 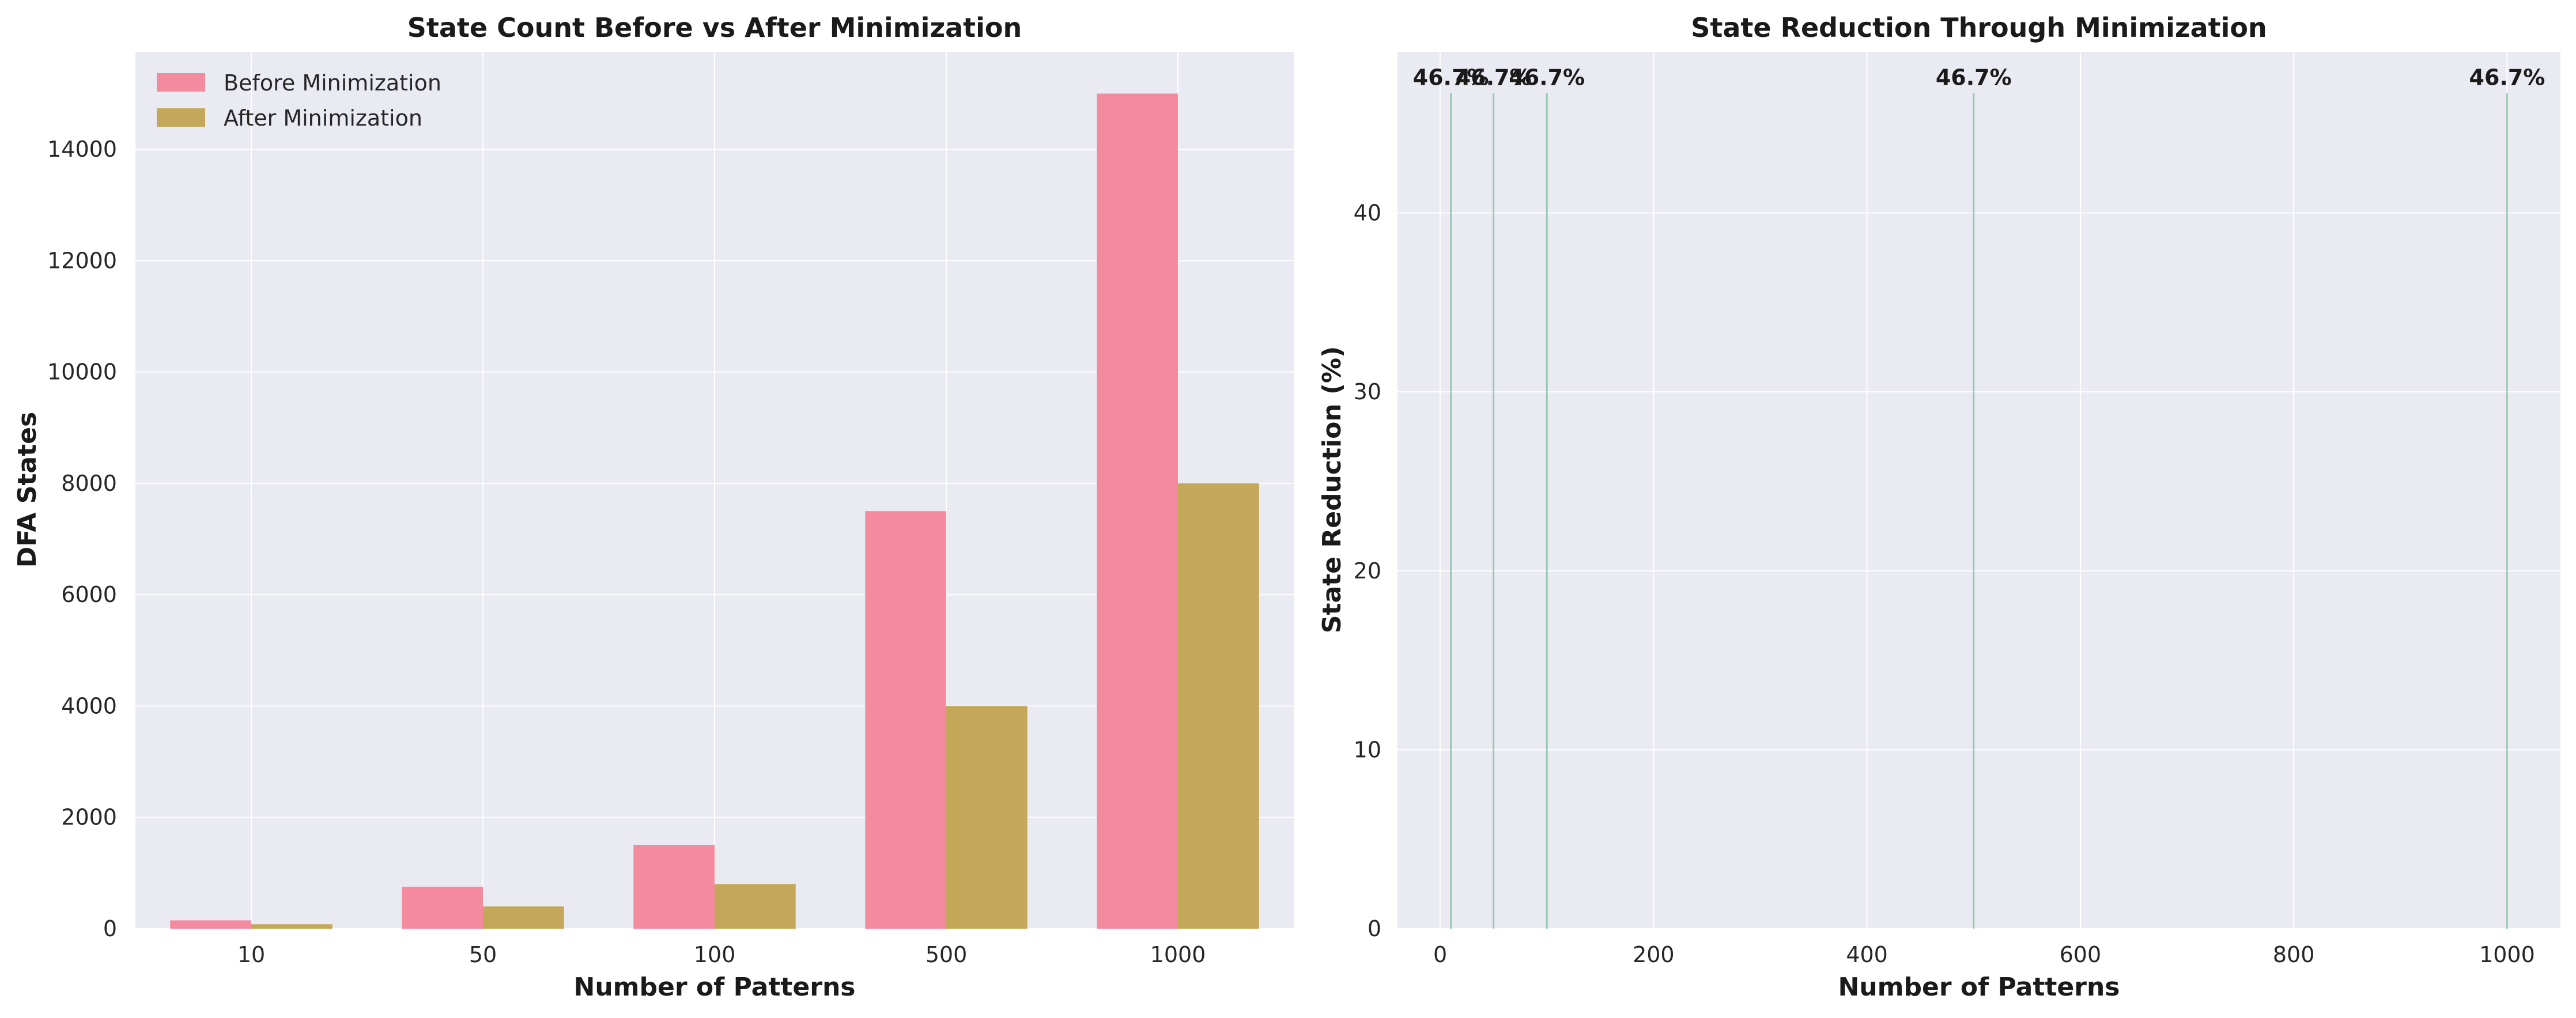 I want to click on data-labels: 46.7%46.7%46.7% 46.7% 46.7%, so click(x=1979, y=77).